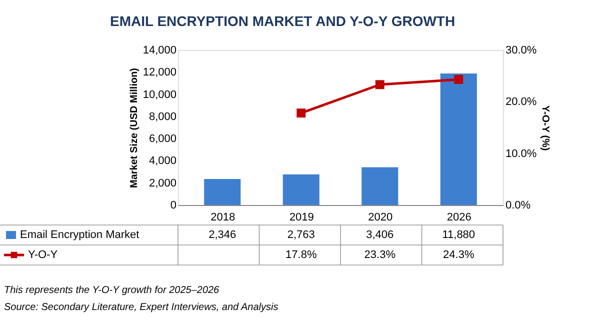 This screenshot has width=600, height=325. What do you see at coordinates (43, 255) in the screenshot?
I see `legend-label: Y-O-Y` at bounding box center [43, 255].